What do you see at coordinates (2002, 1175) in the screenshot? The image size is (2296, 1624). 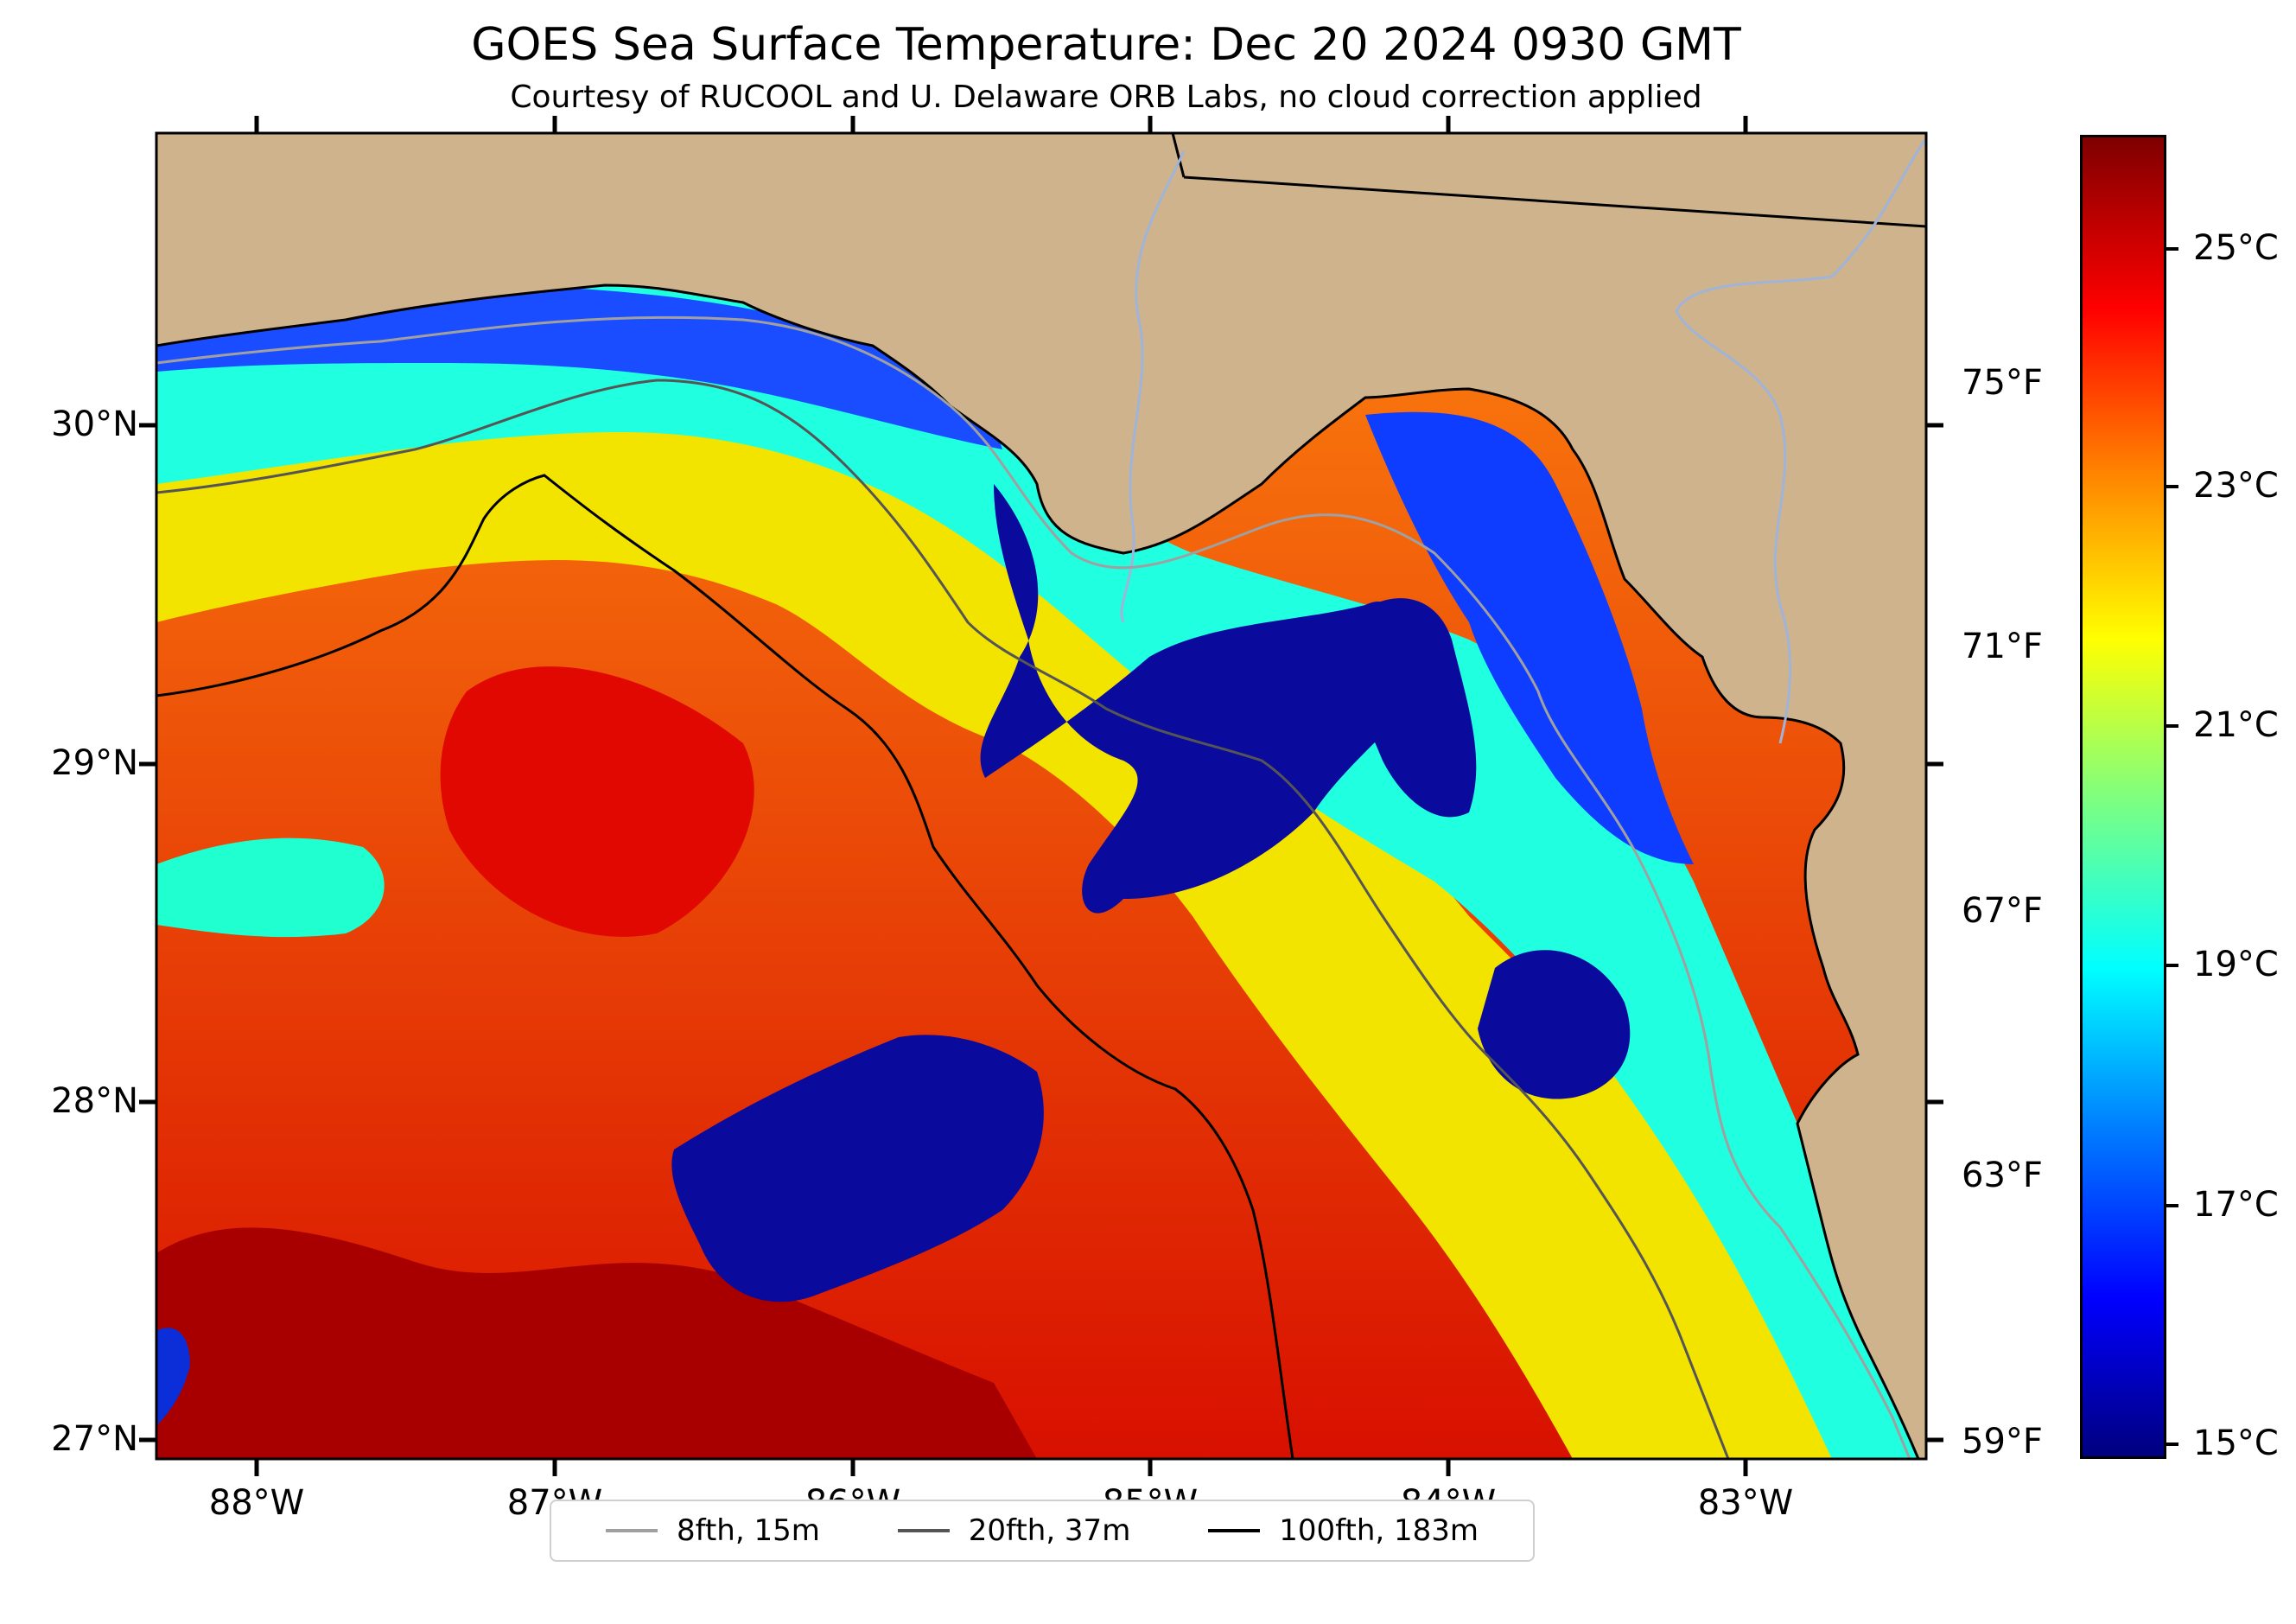 I see `f-label-63: 63°F` at bounding box center [2002, 1175].